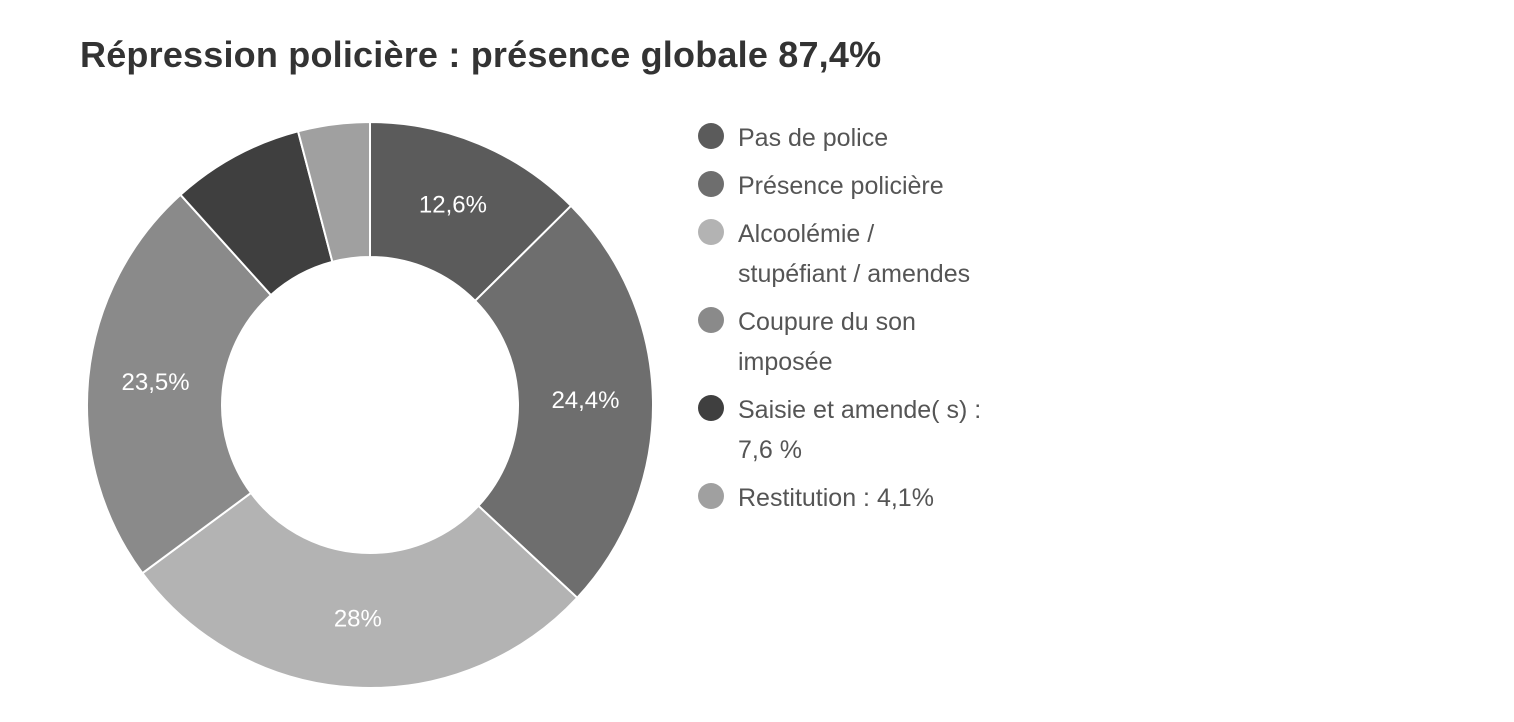 The width and height of the screenshot is (1514, 722). I want to click on legend-item: Restitution : 4,1%, so click(848, 498).